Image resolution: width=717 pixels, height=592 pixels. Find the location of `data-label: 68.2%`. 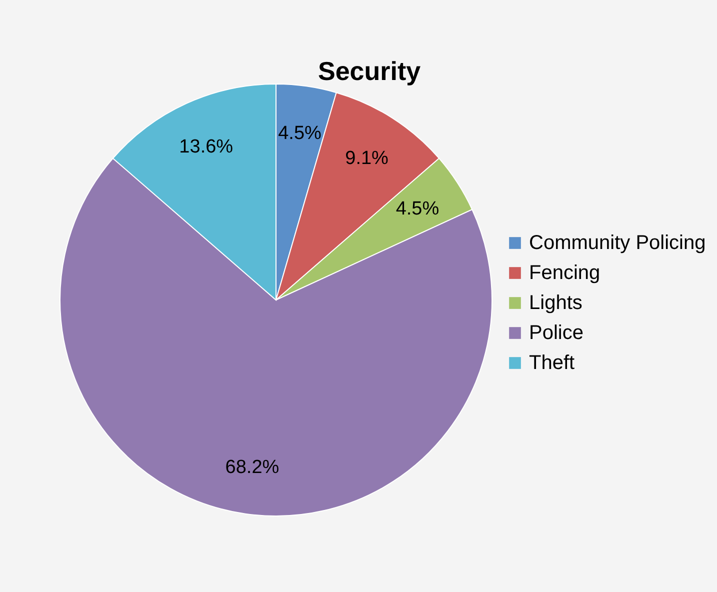

data-label: 68.2% is located at coordinates (252, 467).